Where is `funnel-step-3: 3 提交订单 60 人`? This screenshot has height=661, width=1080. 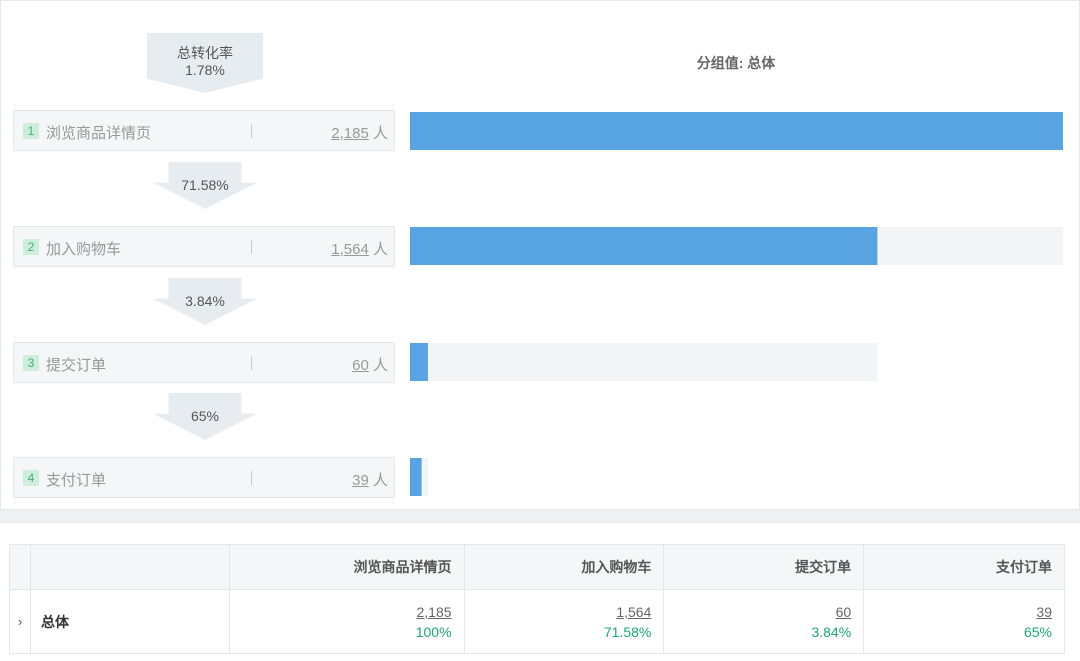
funnel-step-3: 3 提交订单 60 人 is located at coordinates (204, 362).